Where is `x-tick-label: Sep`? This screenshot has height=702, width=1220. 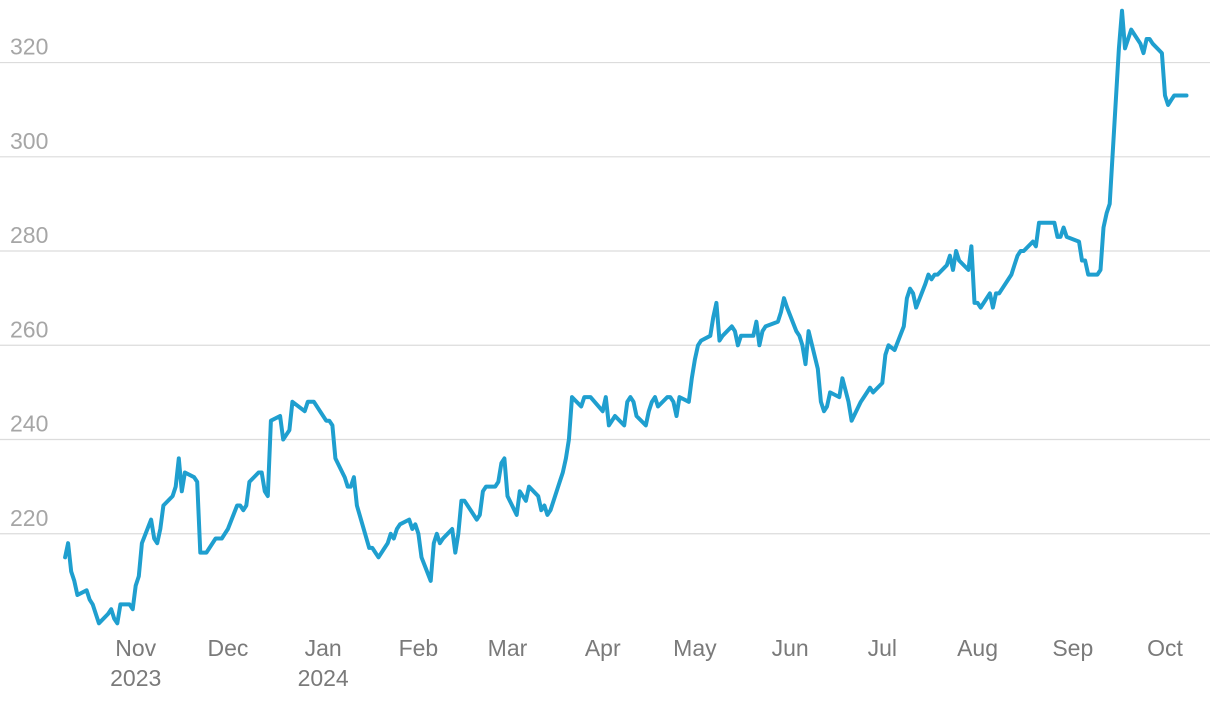
x-tick-label: Sep is located at coordinates (1072, 648).